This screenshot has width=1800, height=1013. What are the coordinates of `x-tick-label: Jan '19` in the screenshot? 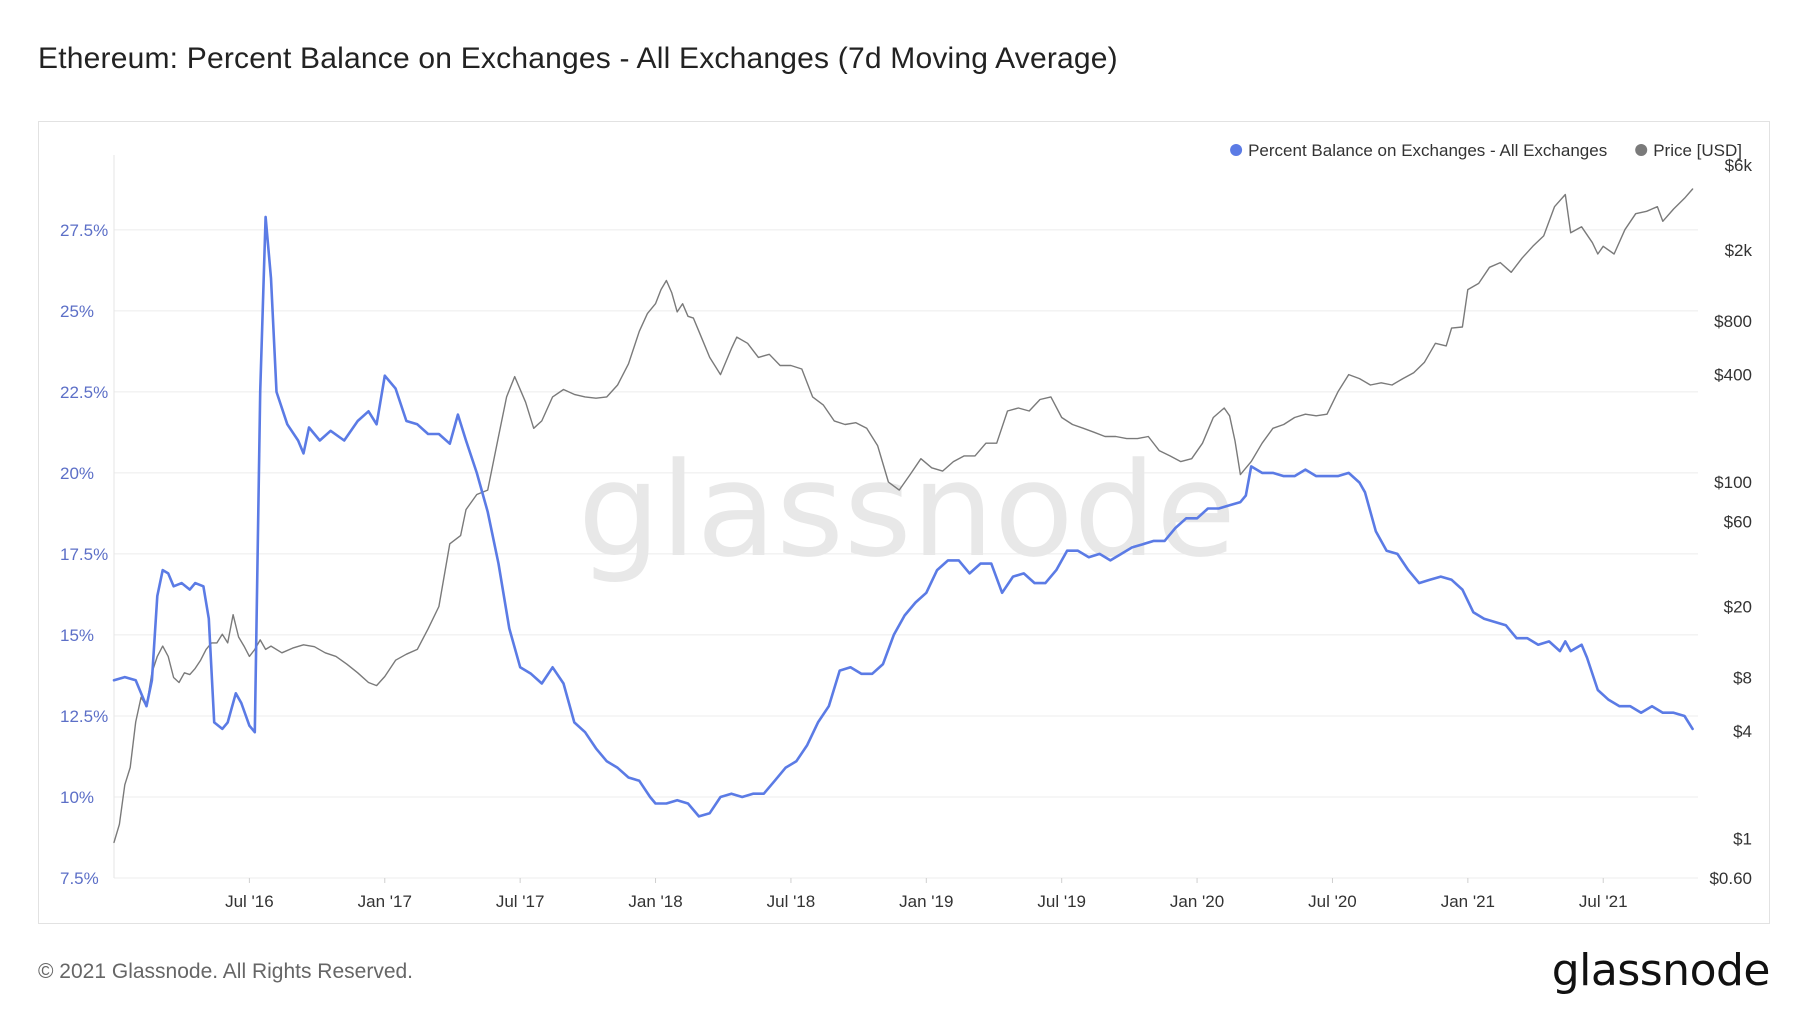 It's located at (926, 901).